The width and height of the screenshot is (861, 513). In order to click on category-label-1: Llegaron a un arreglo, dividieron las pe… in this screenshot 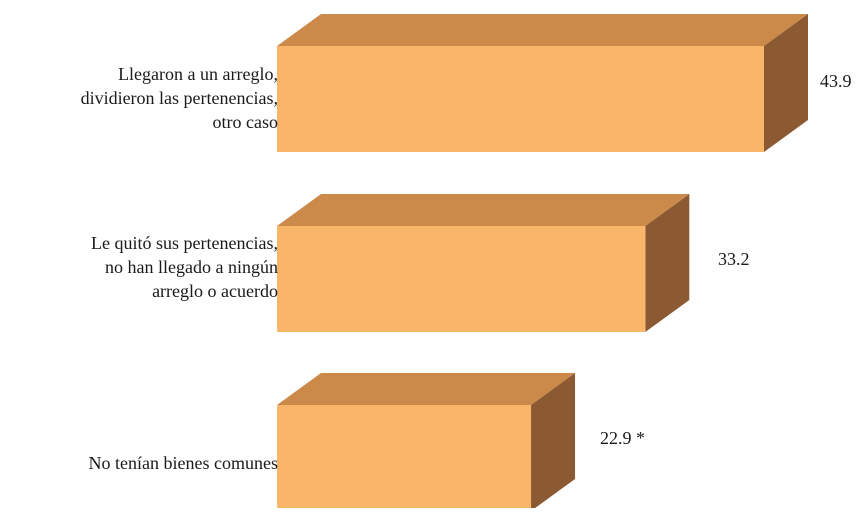, I will do `click(179, 98)`.